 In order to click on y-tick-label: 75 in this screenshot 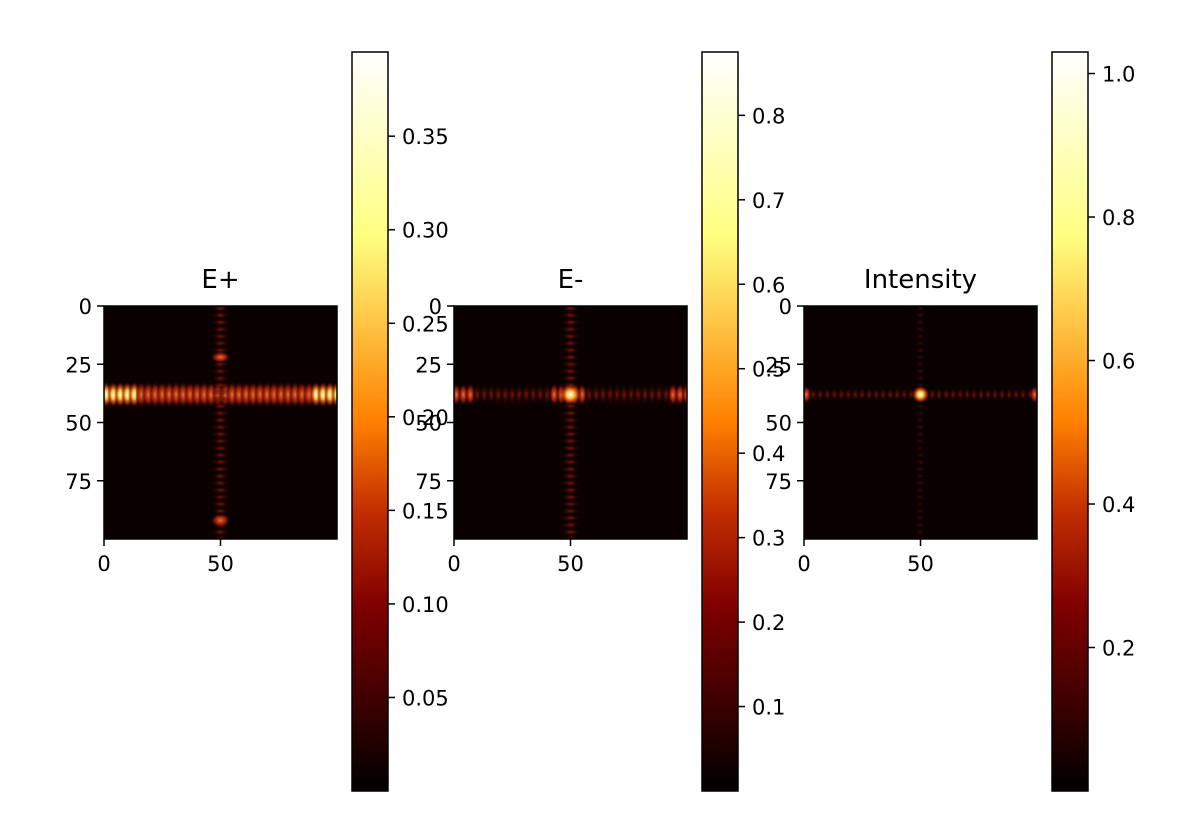, I will do `click(428, 482)`.